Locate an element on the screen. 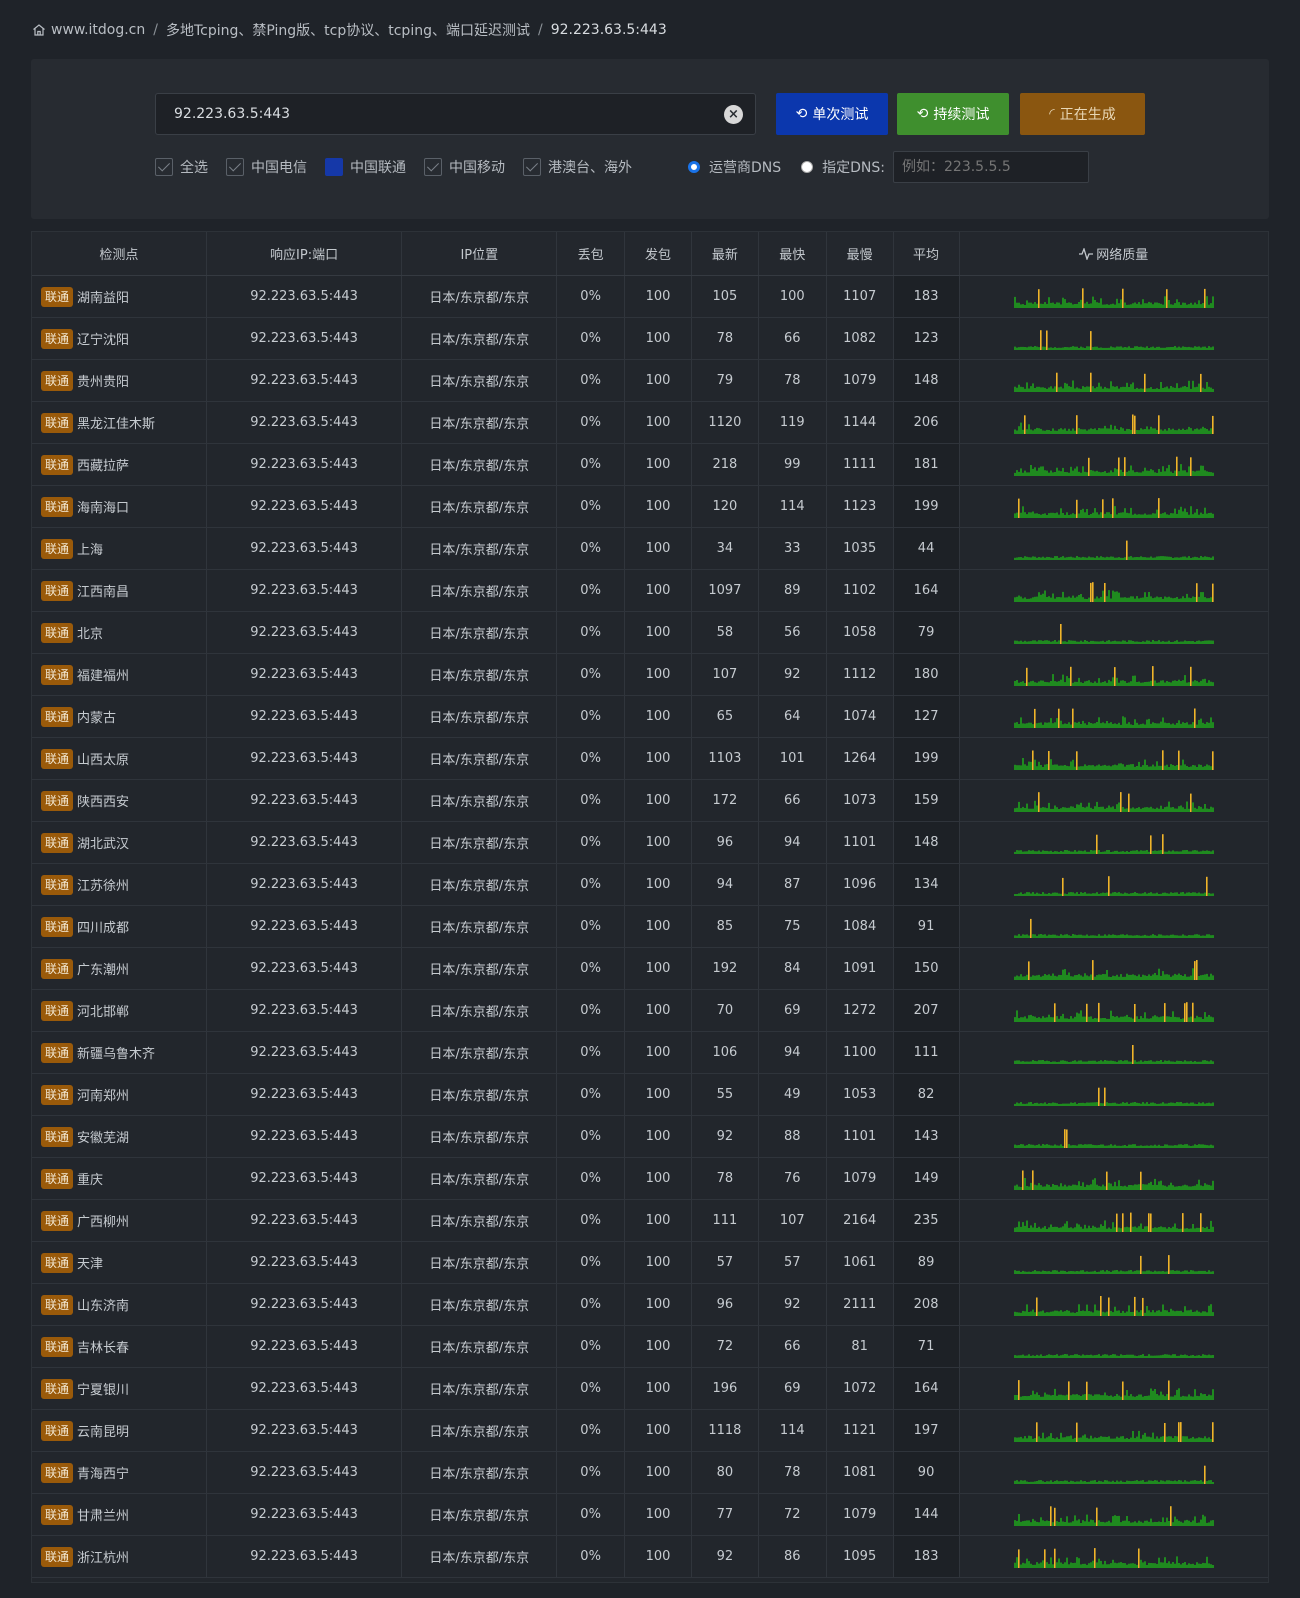  continuous-test-button: ⟲ 持续测试 is located at coordinates (953, 114).